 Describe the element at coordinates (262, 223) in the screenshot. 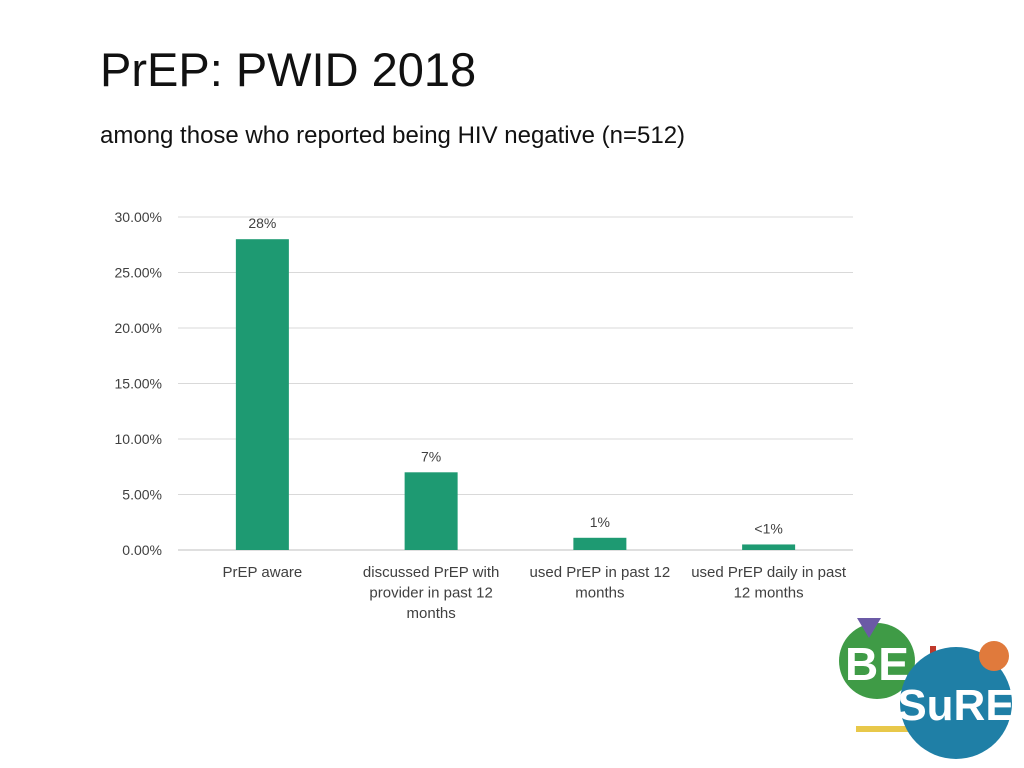

I see `data-label: 28%` at that location.